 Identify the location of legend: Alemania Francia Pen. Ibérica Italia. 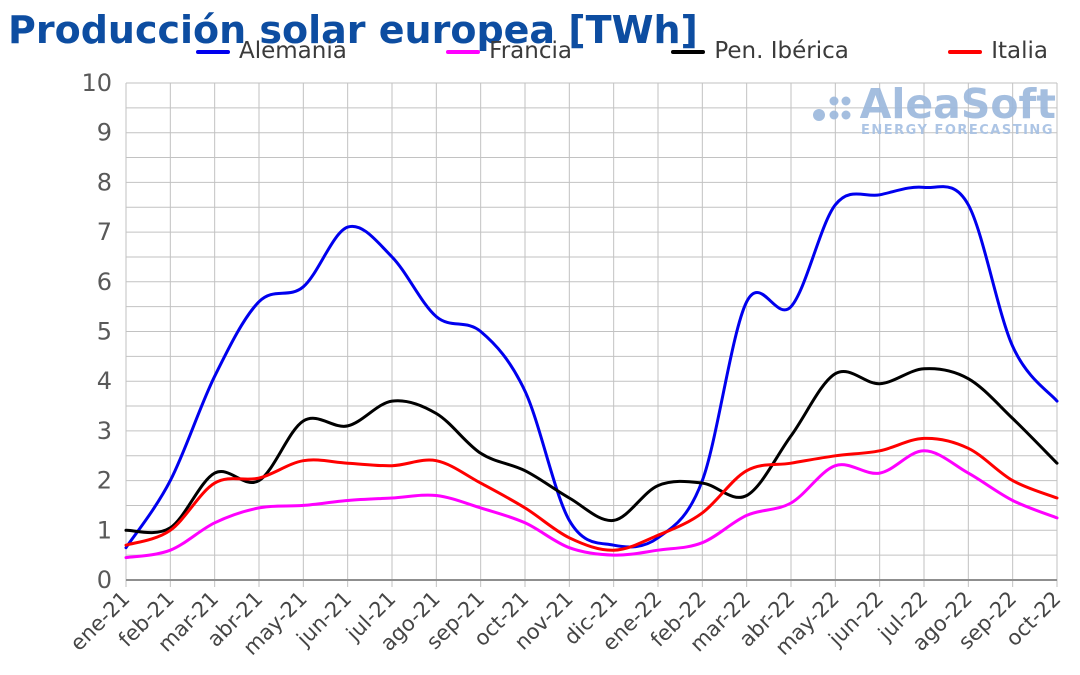
(622, 51).